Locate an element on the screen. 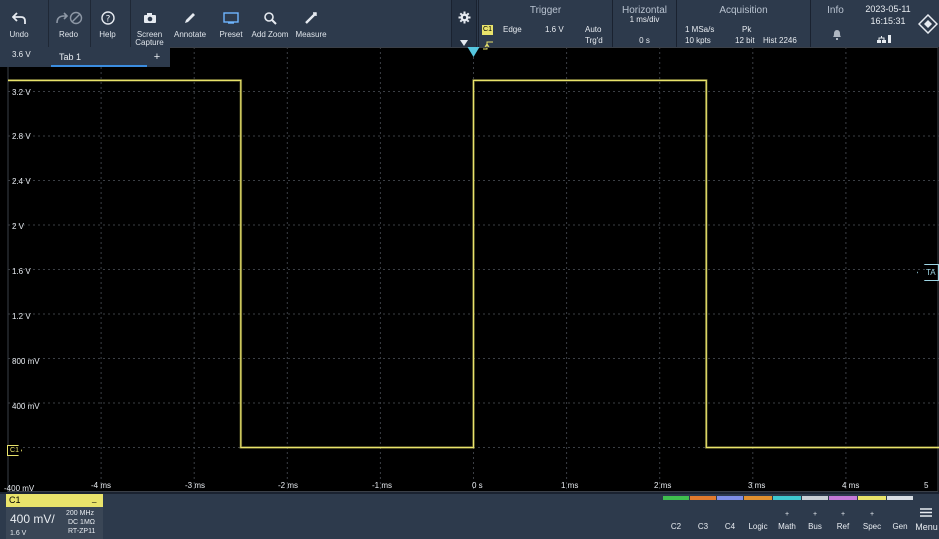  x-tick-label: -3 ms is located at coordinates (195, 485).